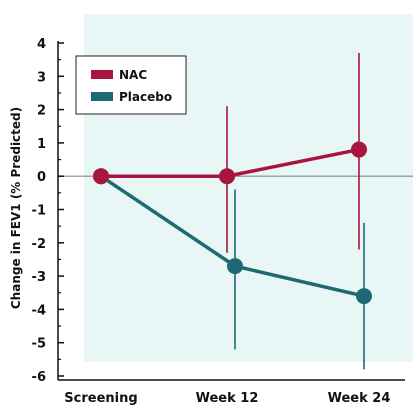 The width and height of the screenshot is (417, 406). I want to click on y-axis-title: Change in FEV1 (% Predicted), so click(16, 208).